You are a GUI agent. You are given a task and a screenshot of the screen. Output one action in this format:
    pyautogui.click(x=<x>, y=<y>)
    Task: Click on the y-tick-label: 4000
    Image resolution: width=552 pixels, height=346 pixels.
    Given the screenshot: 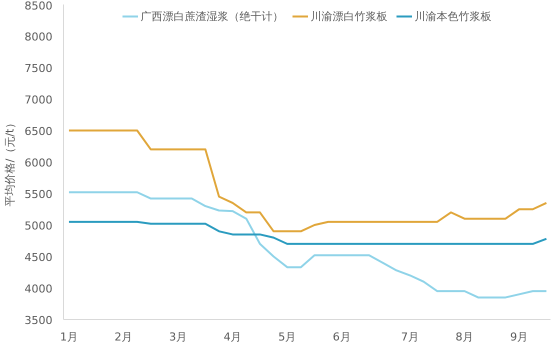 What is the action you would take?
    pyautogui.click(x=38, y=289)
    